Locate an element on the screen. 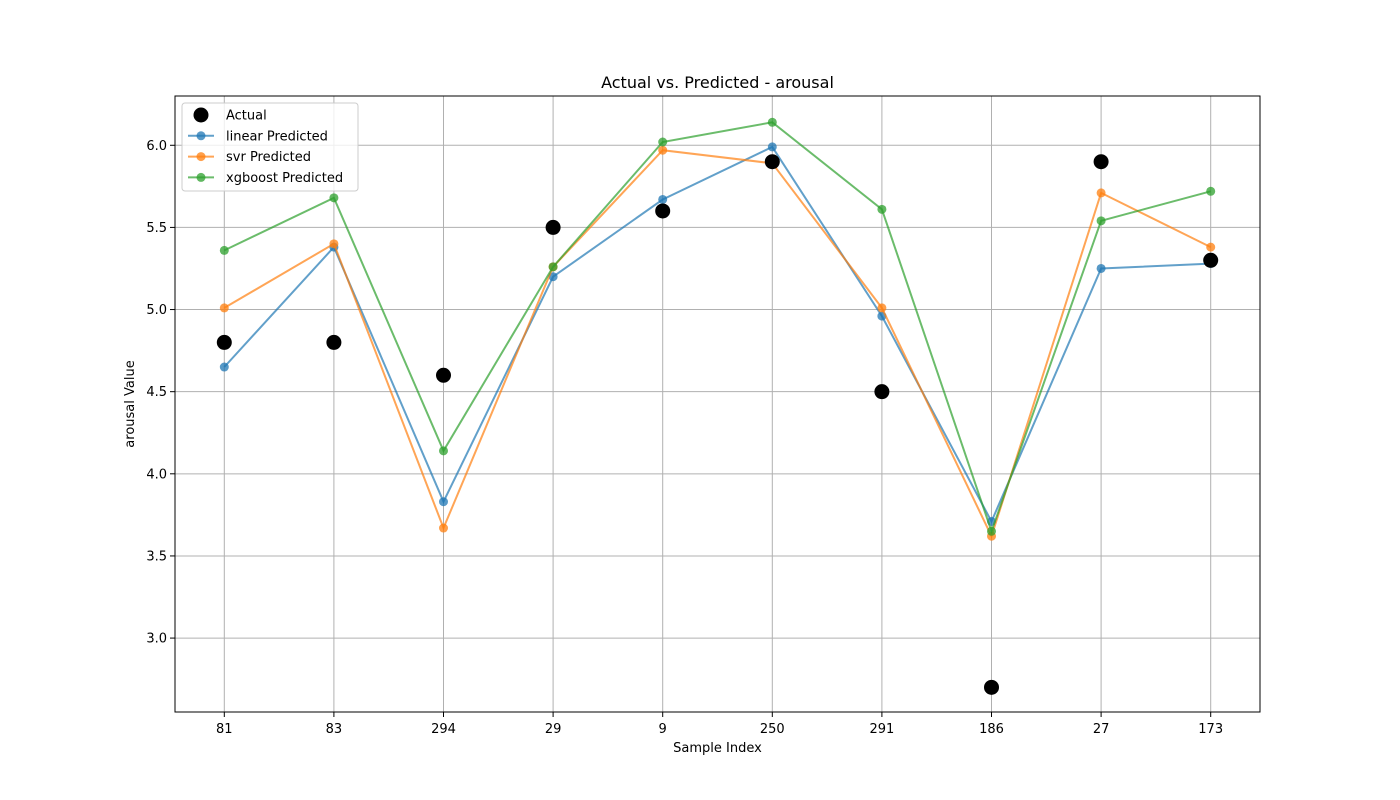 This screenshot has width=1400, height=800. x-ticks: 81 83 294 29 9 250 291 186 27 173 is located at coordinates (719, 724).